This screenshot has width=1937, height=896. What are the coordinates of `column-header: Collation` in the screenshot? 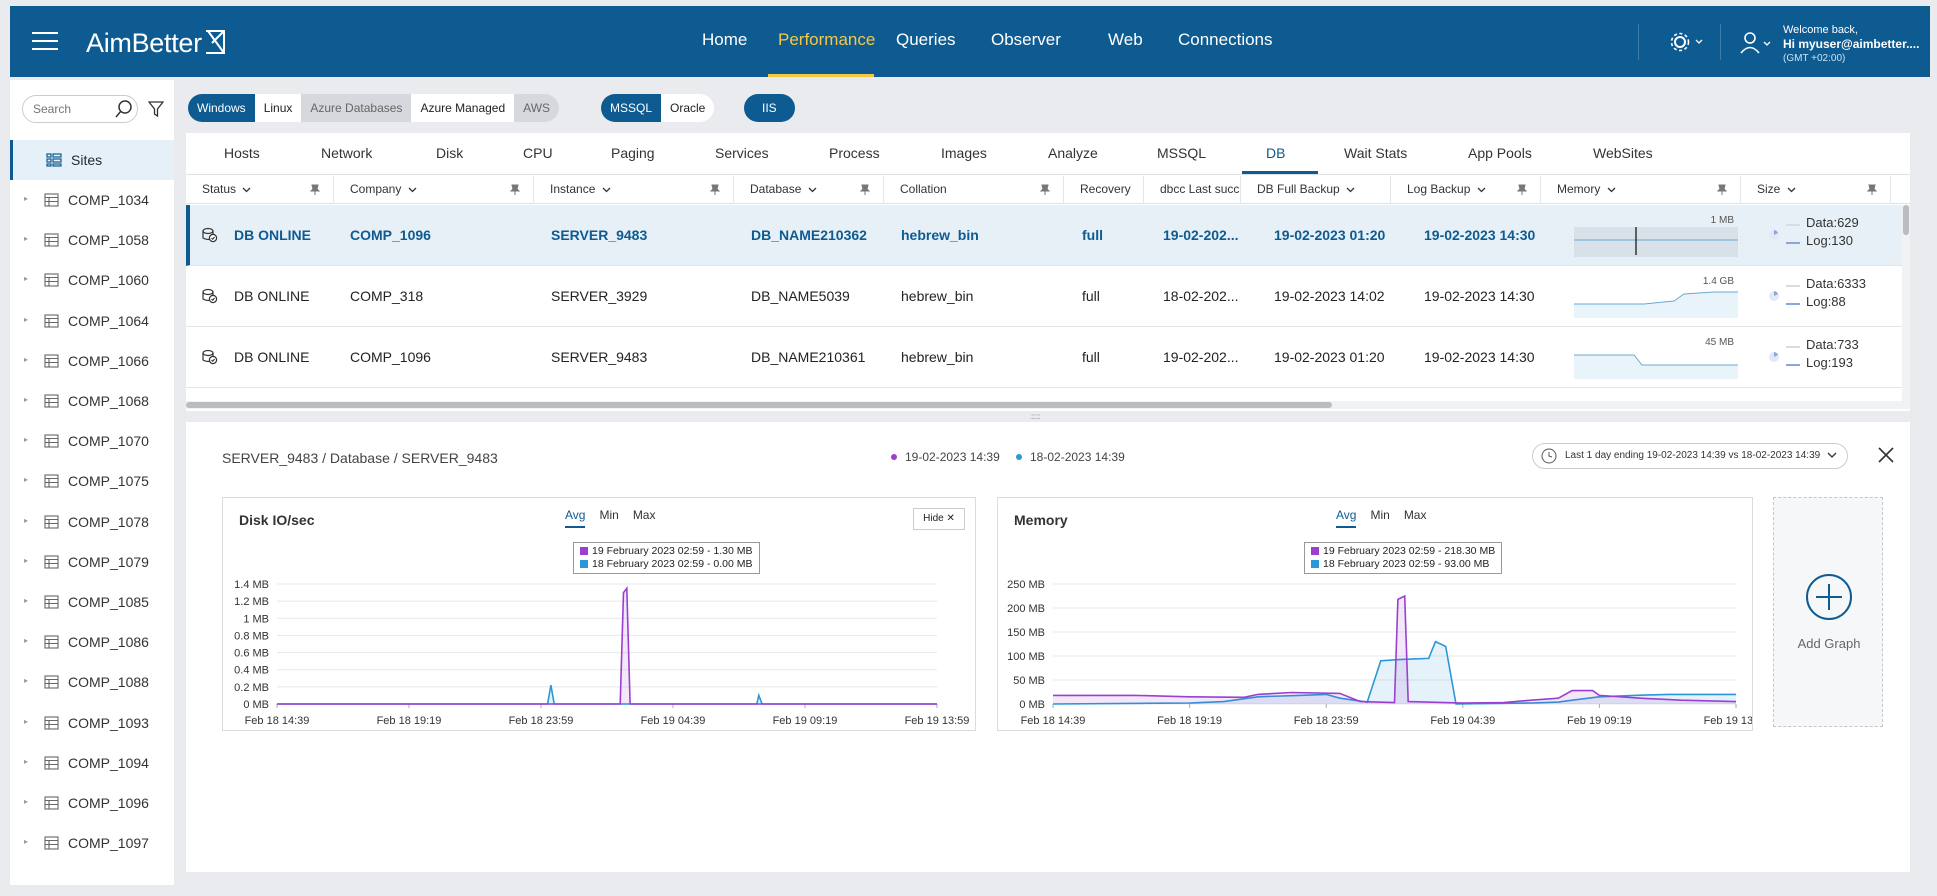 It's located at (974, 190).